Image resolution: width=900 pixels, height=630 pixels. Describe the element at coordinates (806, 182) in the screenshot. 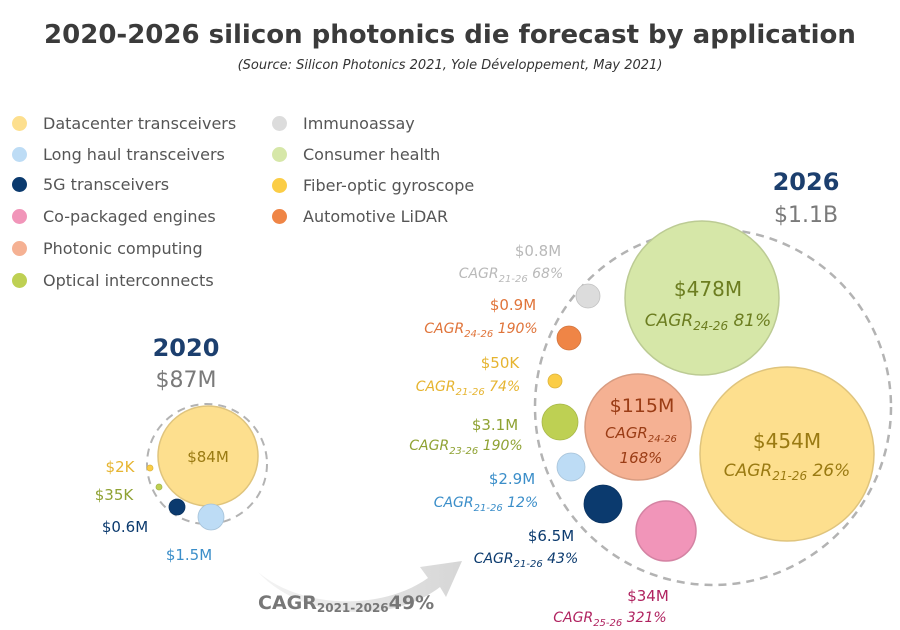

I see `year-label-2026: 2026` at that location.